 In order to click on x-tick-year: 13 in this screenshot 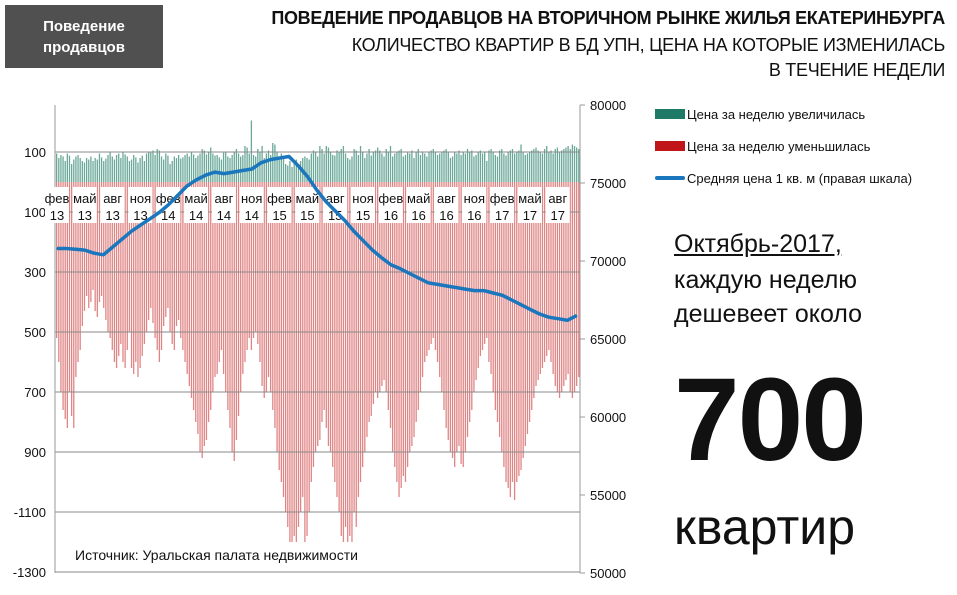, I will do `click(85, 215)`.